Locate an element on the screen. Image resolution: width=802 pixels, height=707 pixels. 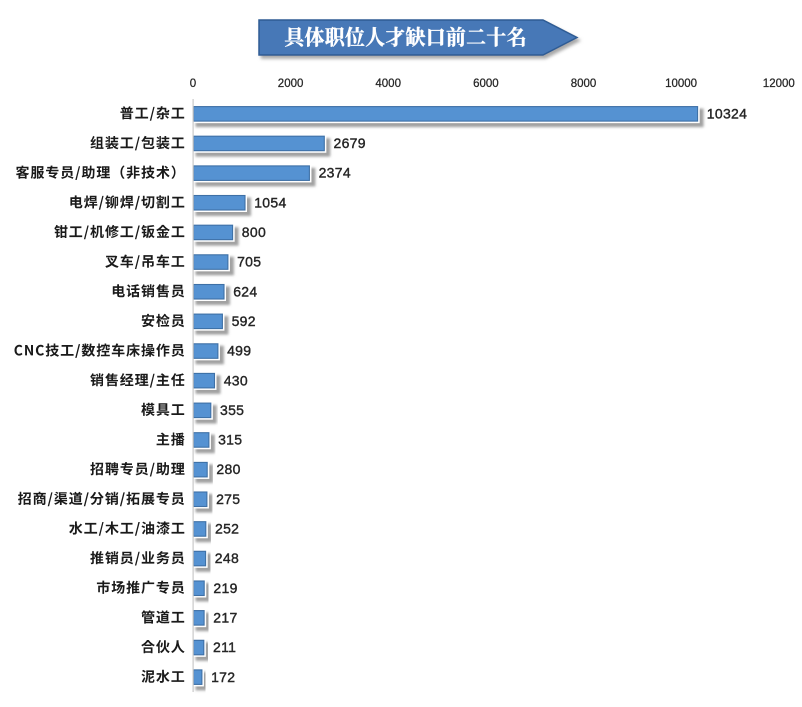
svg-text: 499 is located at coordinates (239, 351).